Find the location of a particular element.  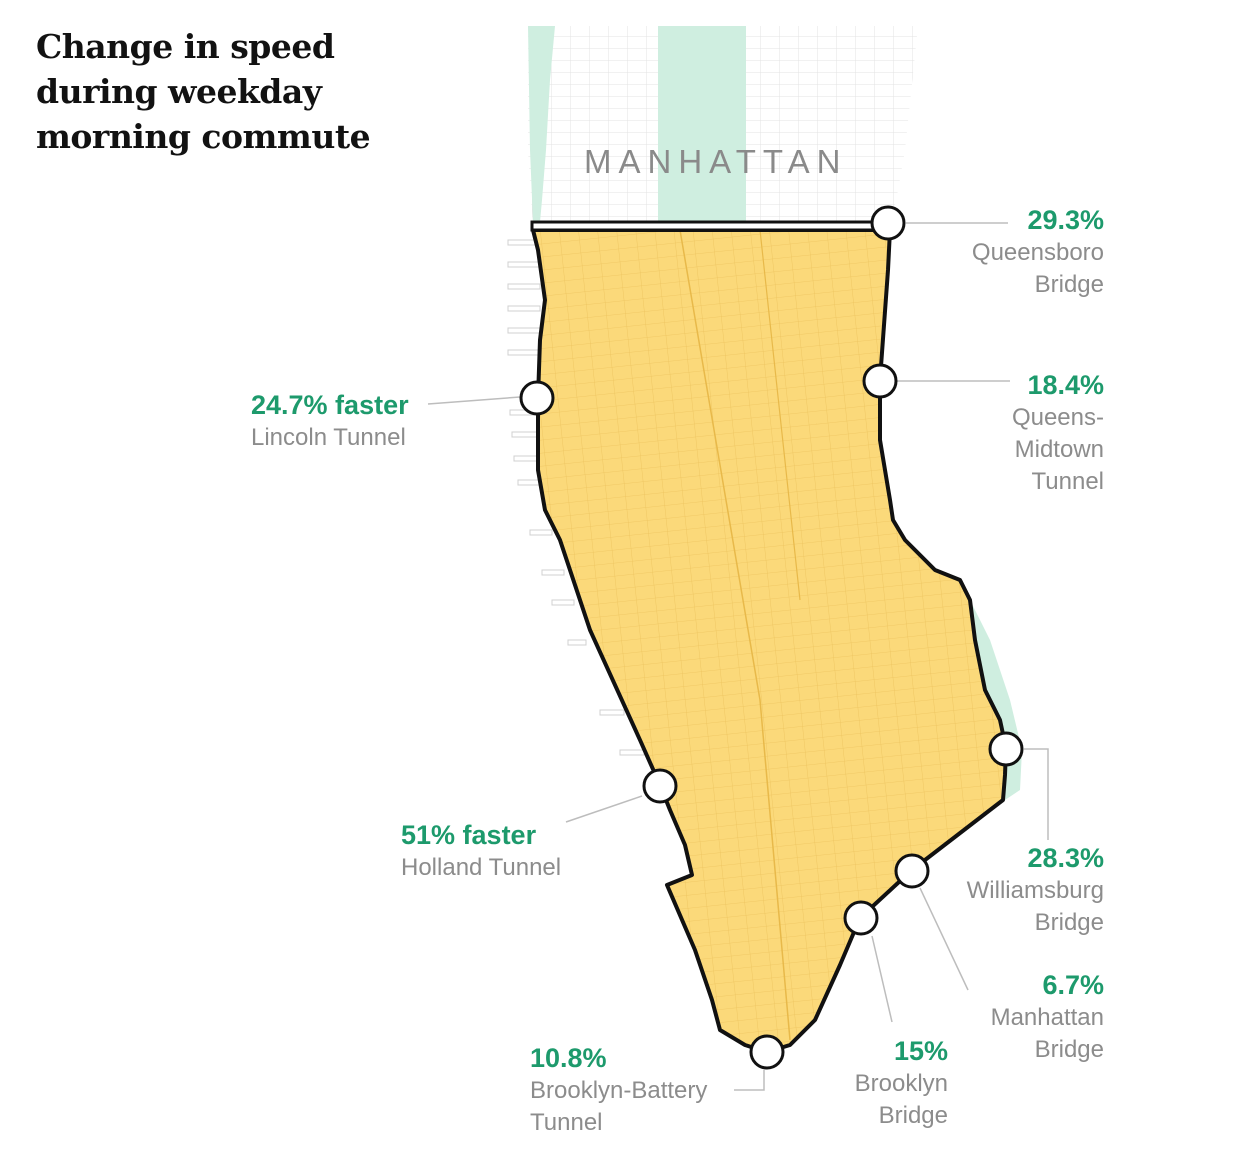

queensboro-value: 29.3% is located at coordinates (1065, 220).